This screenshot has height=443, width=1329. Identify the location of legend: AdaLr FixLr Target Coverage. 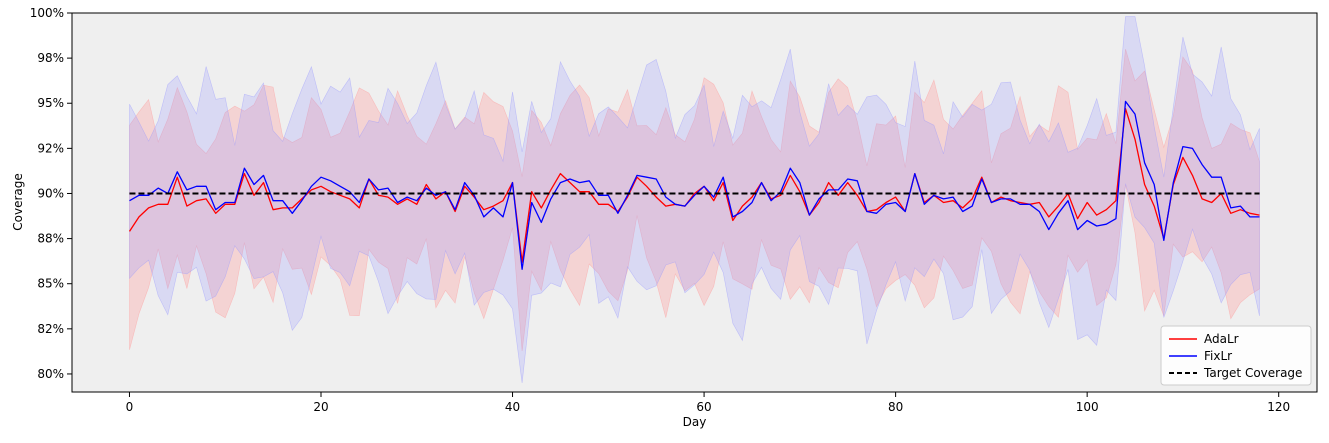
(1236, 355).